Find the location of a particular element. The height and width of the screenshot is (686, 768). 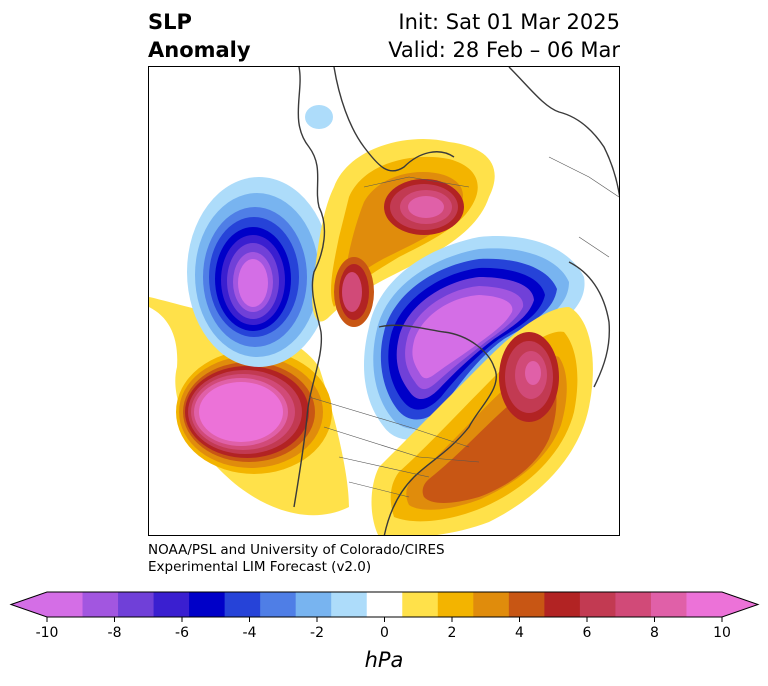

siberian-high-anomaly is located at coordinates (403, 233).